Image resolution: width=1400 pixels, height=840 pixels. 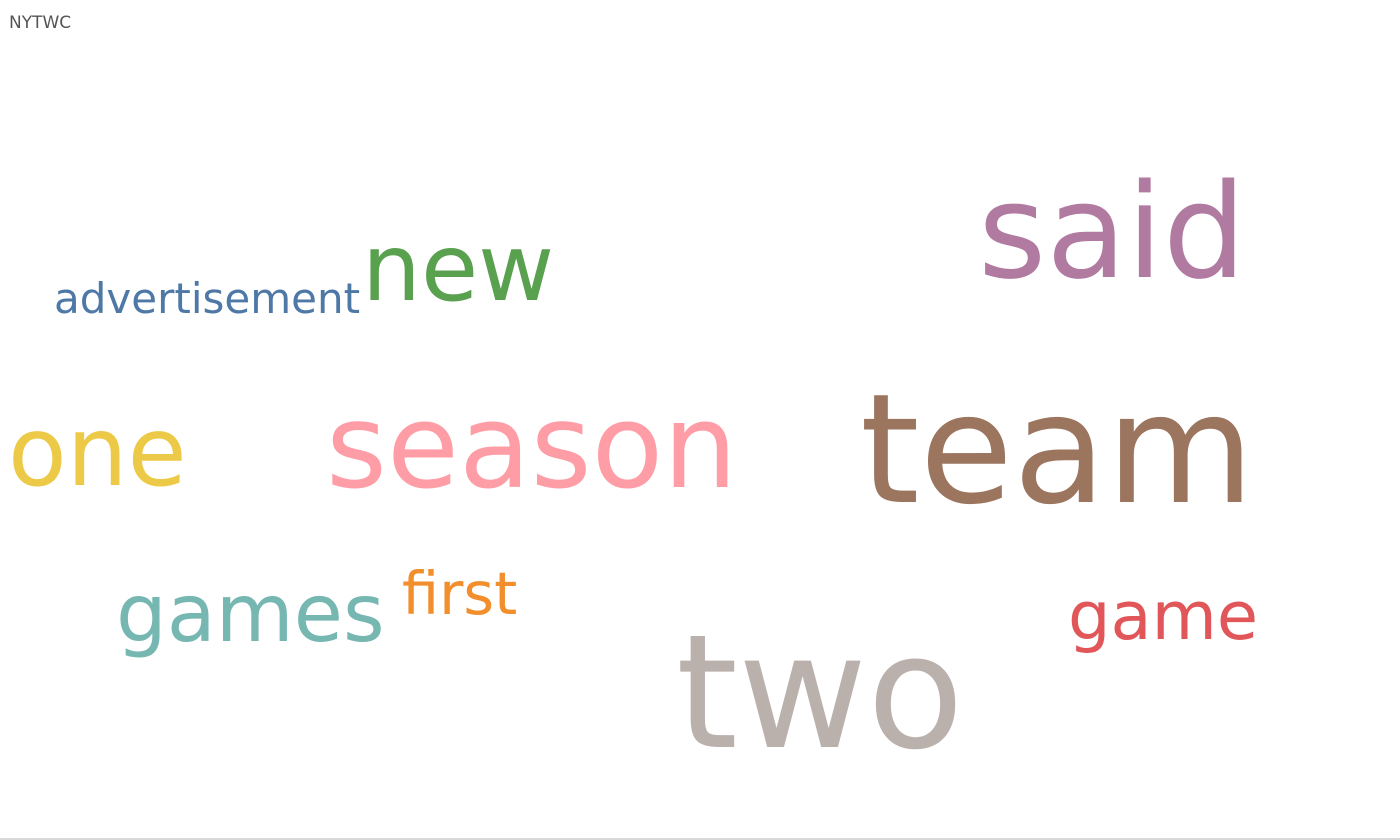 I want to click on word-one: one, so click(x=97, y=452).